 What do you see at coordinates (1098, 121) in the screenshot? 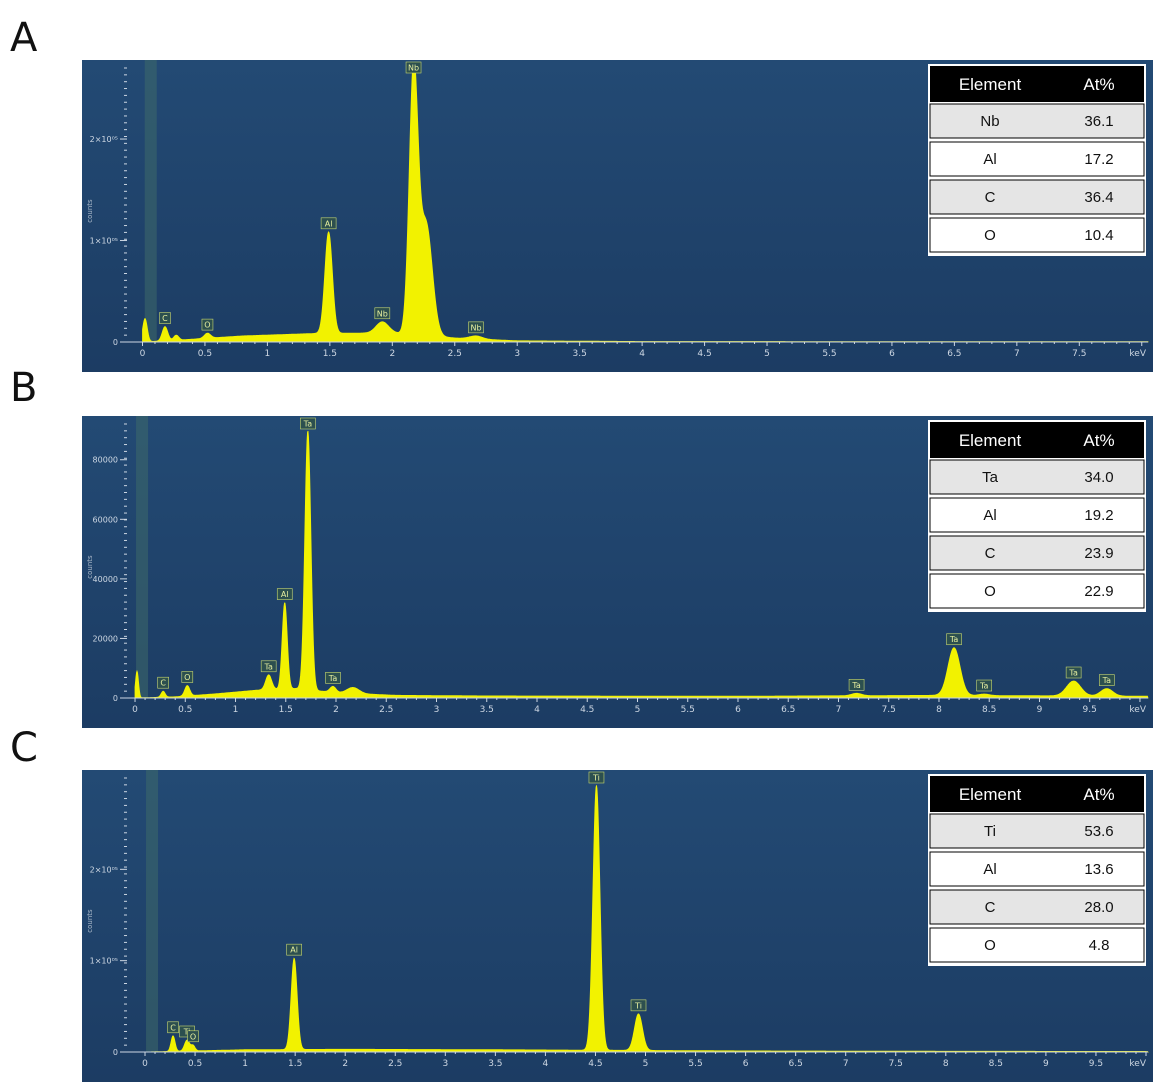
I see `table-cell-at-percent: 36.1` at bounding box center [1098, 121].